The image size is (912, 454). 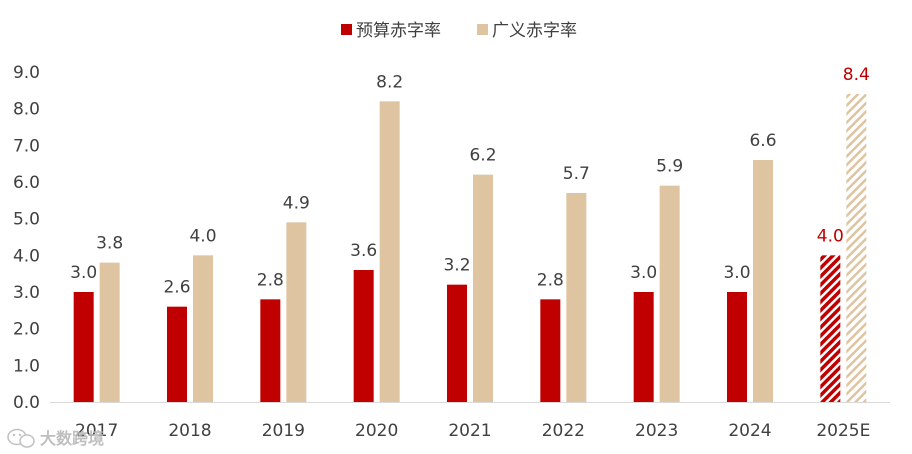 What do you see at coordinates (459, 31) in the screenshot?
I see `legend: 预算赤字率 广义赤字率` at bounding box center [459, 31].